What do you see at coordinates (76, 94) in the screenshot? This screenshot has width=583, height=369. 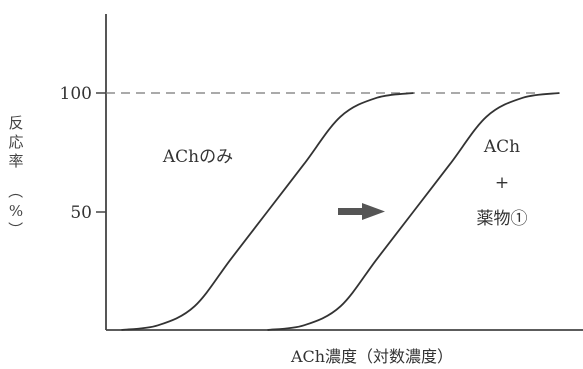 I see `y-tick-label-100: 100` at bounding box center [76, 94].